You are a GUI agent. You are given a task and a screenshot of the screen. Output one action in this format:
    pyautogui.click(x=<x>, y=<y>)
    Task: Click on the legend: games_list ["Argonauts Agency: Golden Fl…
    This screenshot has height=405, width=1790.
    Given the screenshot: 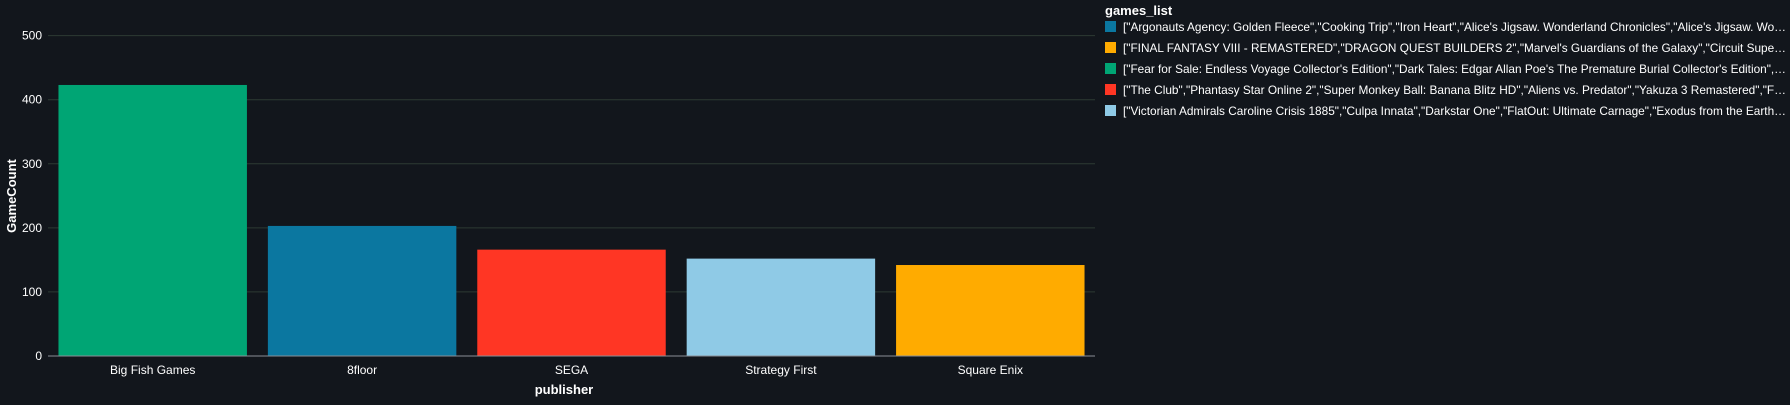 What is the action you would take?
    pyautogui.click(x=1445, y=60)
    